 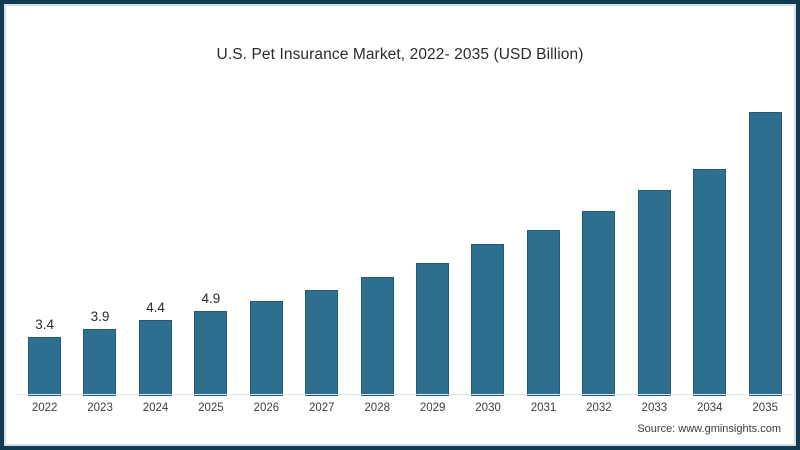 I want to click on x-axis-line, so click(x=405, y=394).